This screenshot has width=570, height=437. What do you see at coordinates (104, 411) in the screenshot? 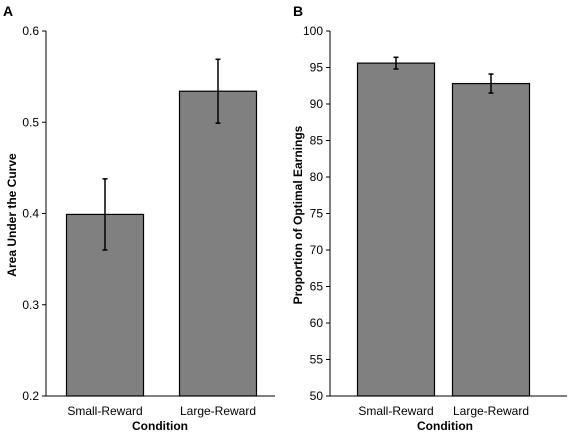
I see `panel-a-x-tick-label: Small-Reward` at bounding box center [104, 411].